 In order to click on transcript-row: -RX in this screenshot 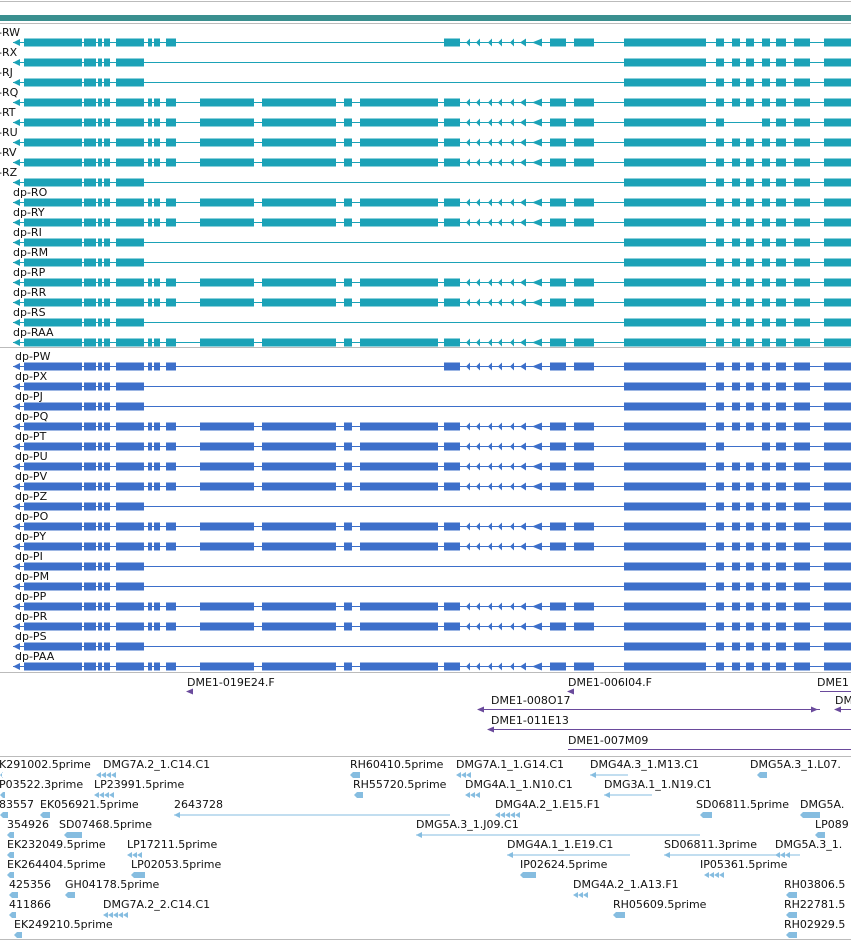, I will do `click(425, 56)`.